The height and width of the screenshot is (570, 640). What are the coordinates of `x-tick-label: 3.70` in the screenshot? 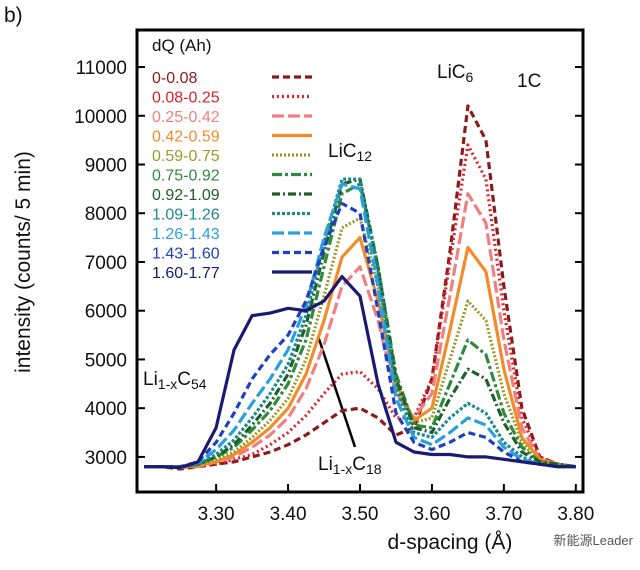 It's located at (503, 514).